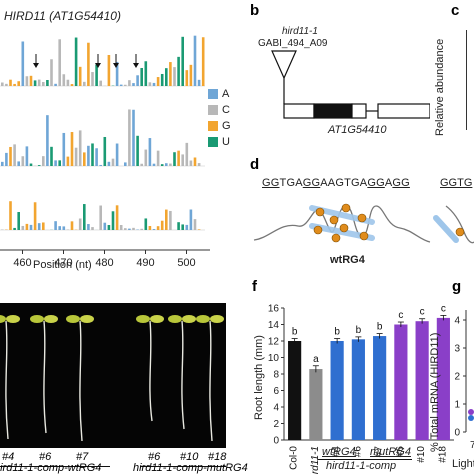 The height and width of the screenshot is (474, 474). I want to click on panel-g-xlabel: Light, so click(463, 464).